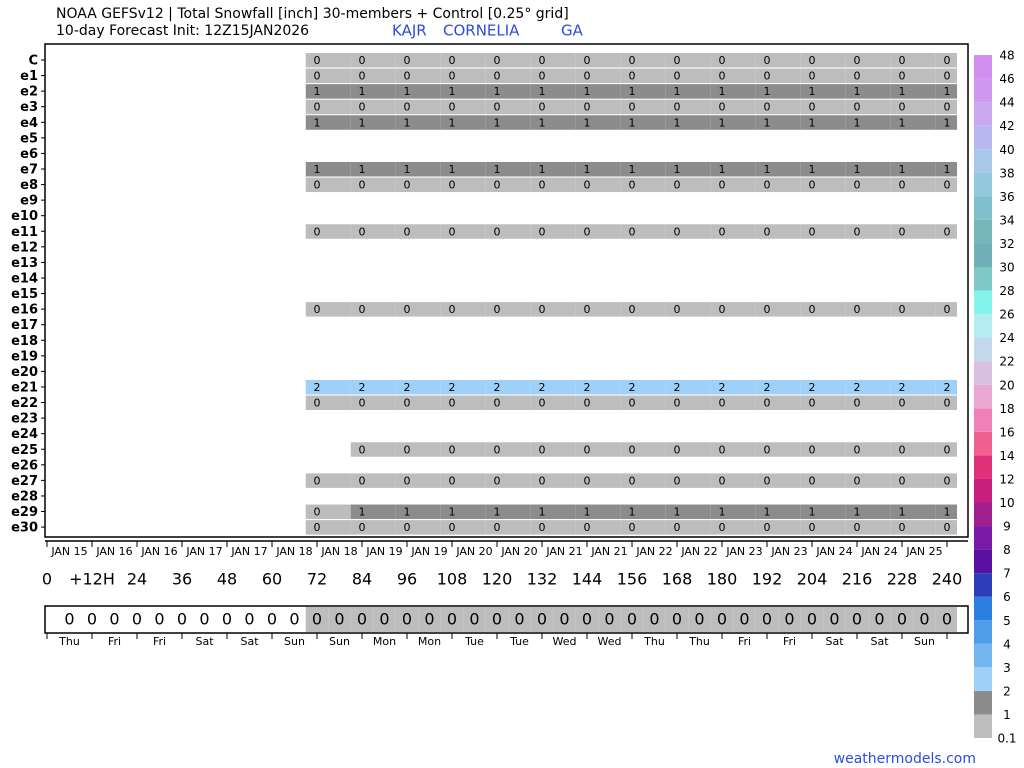 The height and width of the screenshot is (768, 1024). I want to click on x-tick-label: 204, so click(812, 579).